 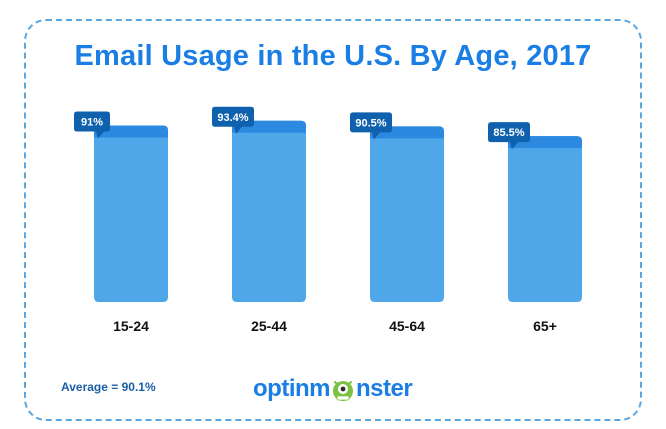 What do you see at coordinates (92, 122) in the screenshot?
I see `data-label: 91%` at bounding box center [92, 122].